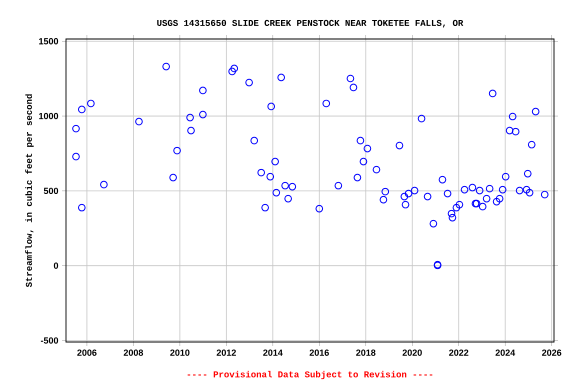 This screenshot has width=576, height=384. What do you see at coordinates (412, 353) in the screenshot?
I see `x-tick-label: 2020` at bounding box center [412, 353].